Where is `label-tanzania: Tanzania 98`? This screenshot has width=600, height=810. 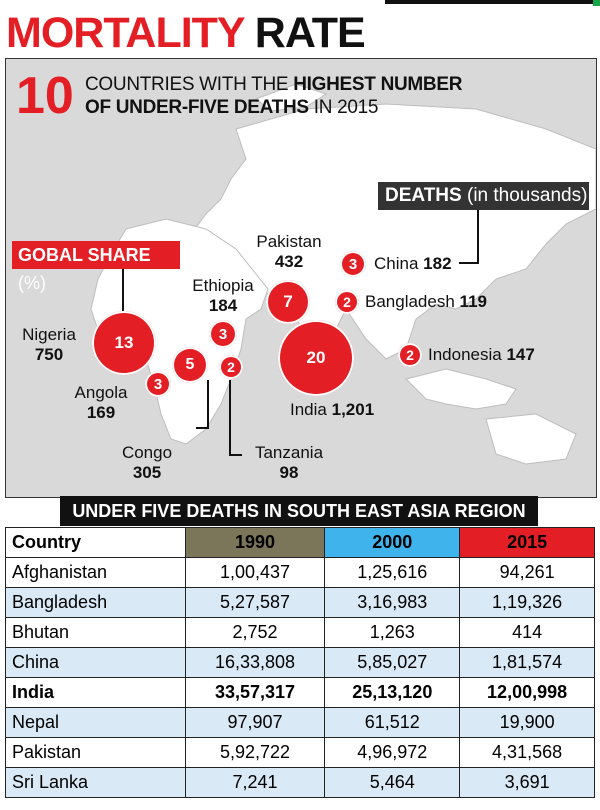
label-tanzania: Tanzania 98 is located at coordinates (289, 462).